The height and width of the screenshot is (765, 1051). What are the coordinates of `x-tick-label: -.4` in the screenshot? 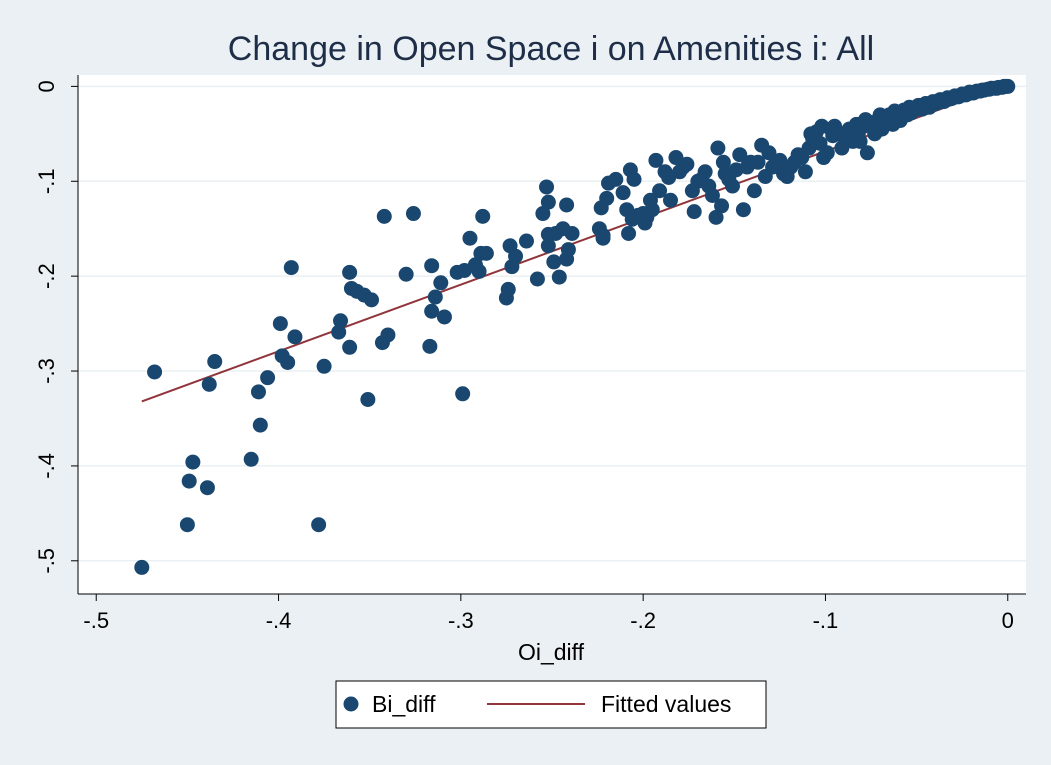 It's located at (279, 620).